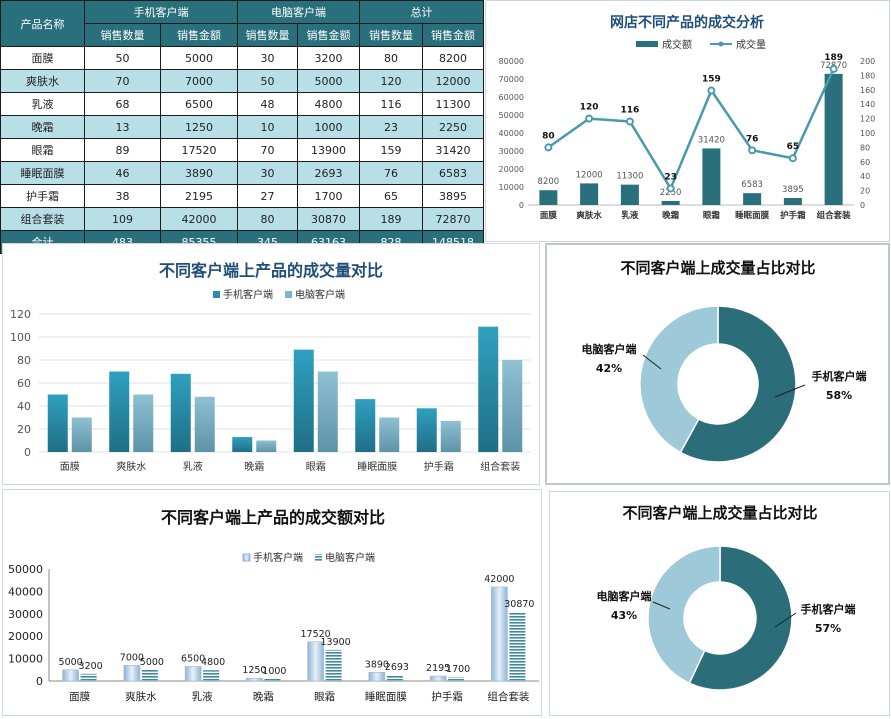 The image size is (891, 719). What do you see at coordinates (453, 81) in the screenshot?
I see `table-cell: 12000` at bounding box center [453, 81].